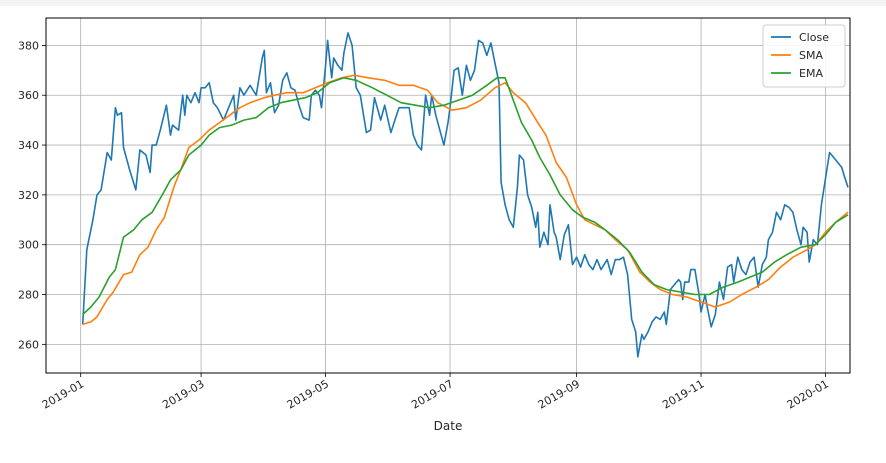  I want to click on x-tick-label: 2019-05, so click(308, 394).